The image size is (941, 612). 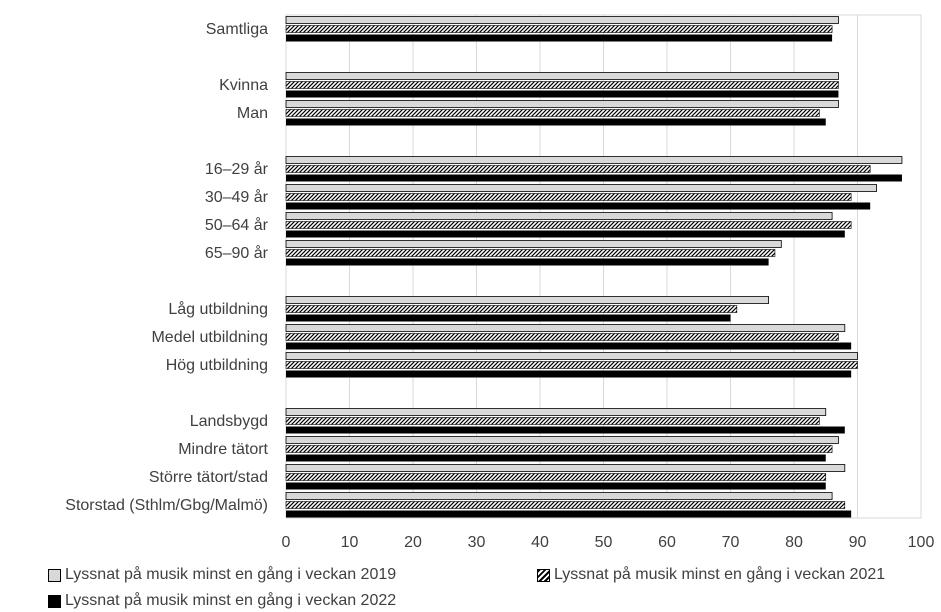 What do you see at coordinates (223, 449) in the screenshot?
I see `category-label: Mindre tätort` at bounding box center [223, 449].